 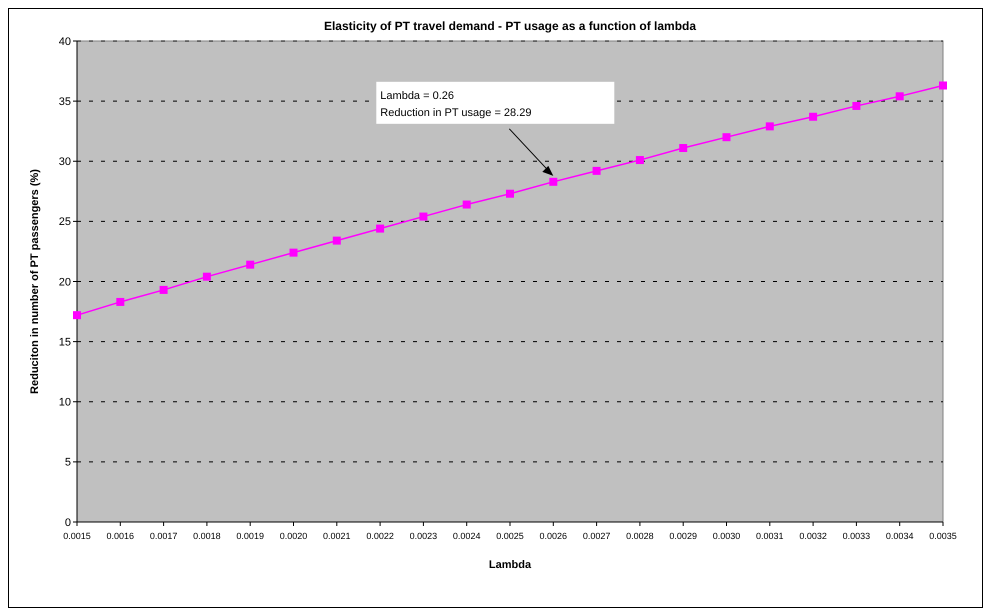 What do you see at coordinates (466, 536) in the screenshot?
I see `x-tick-label: 0.0024` at bounding box center [466, 536].